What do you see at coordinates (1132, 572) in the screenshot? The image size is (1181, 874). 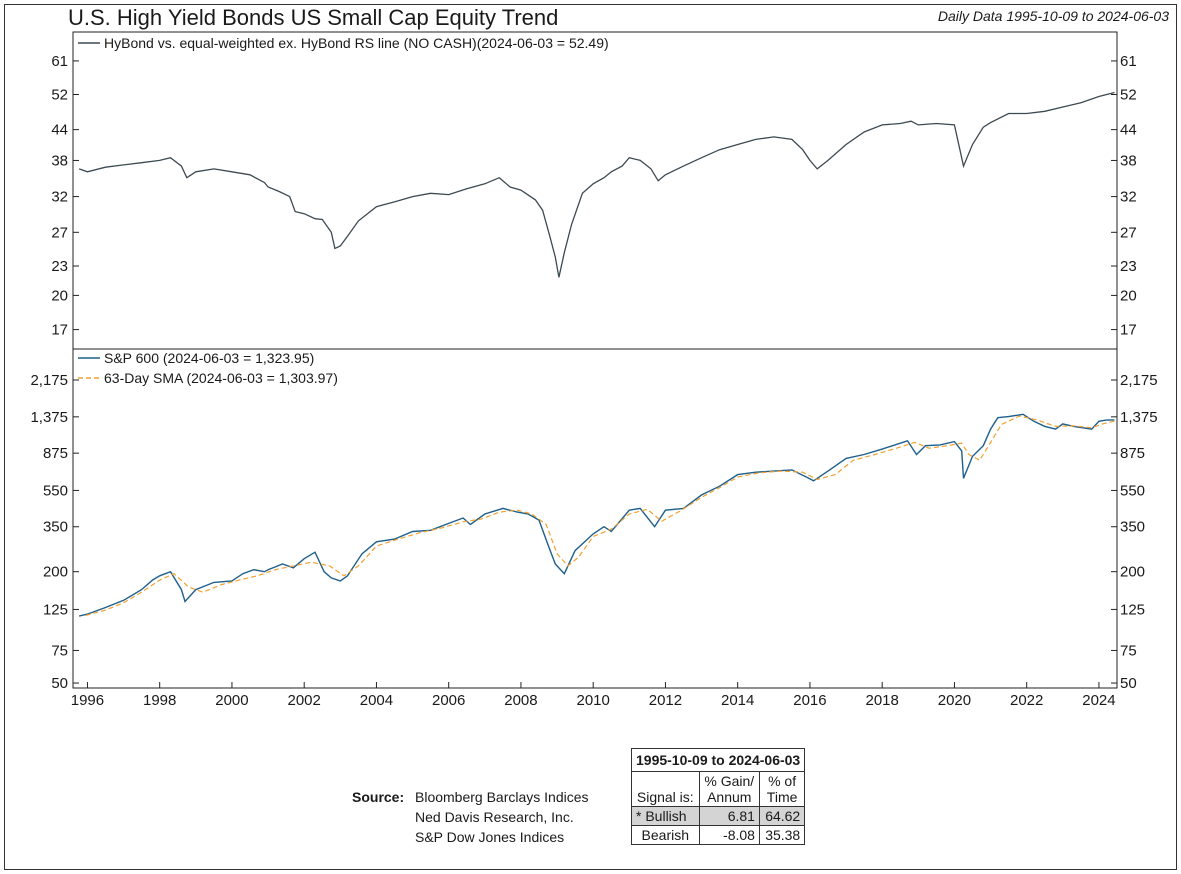 I see `bottom-tick-label-right: 200` at bounding box center [1132, 572].